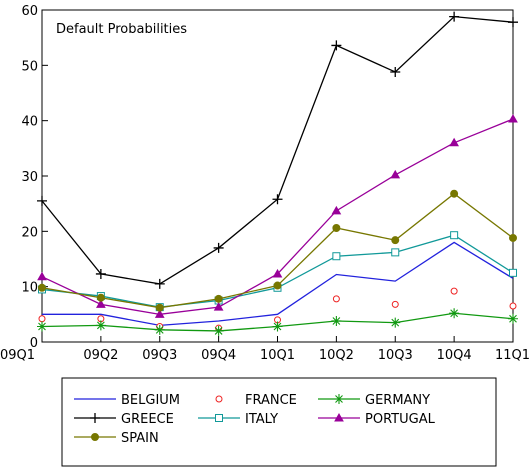 The image size is (530, 472). What do you see at coordinates (116, 438) in the screenshot?
I see `legend-item-spain: SPAIN` at bounding box center [116, 438].